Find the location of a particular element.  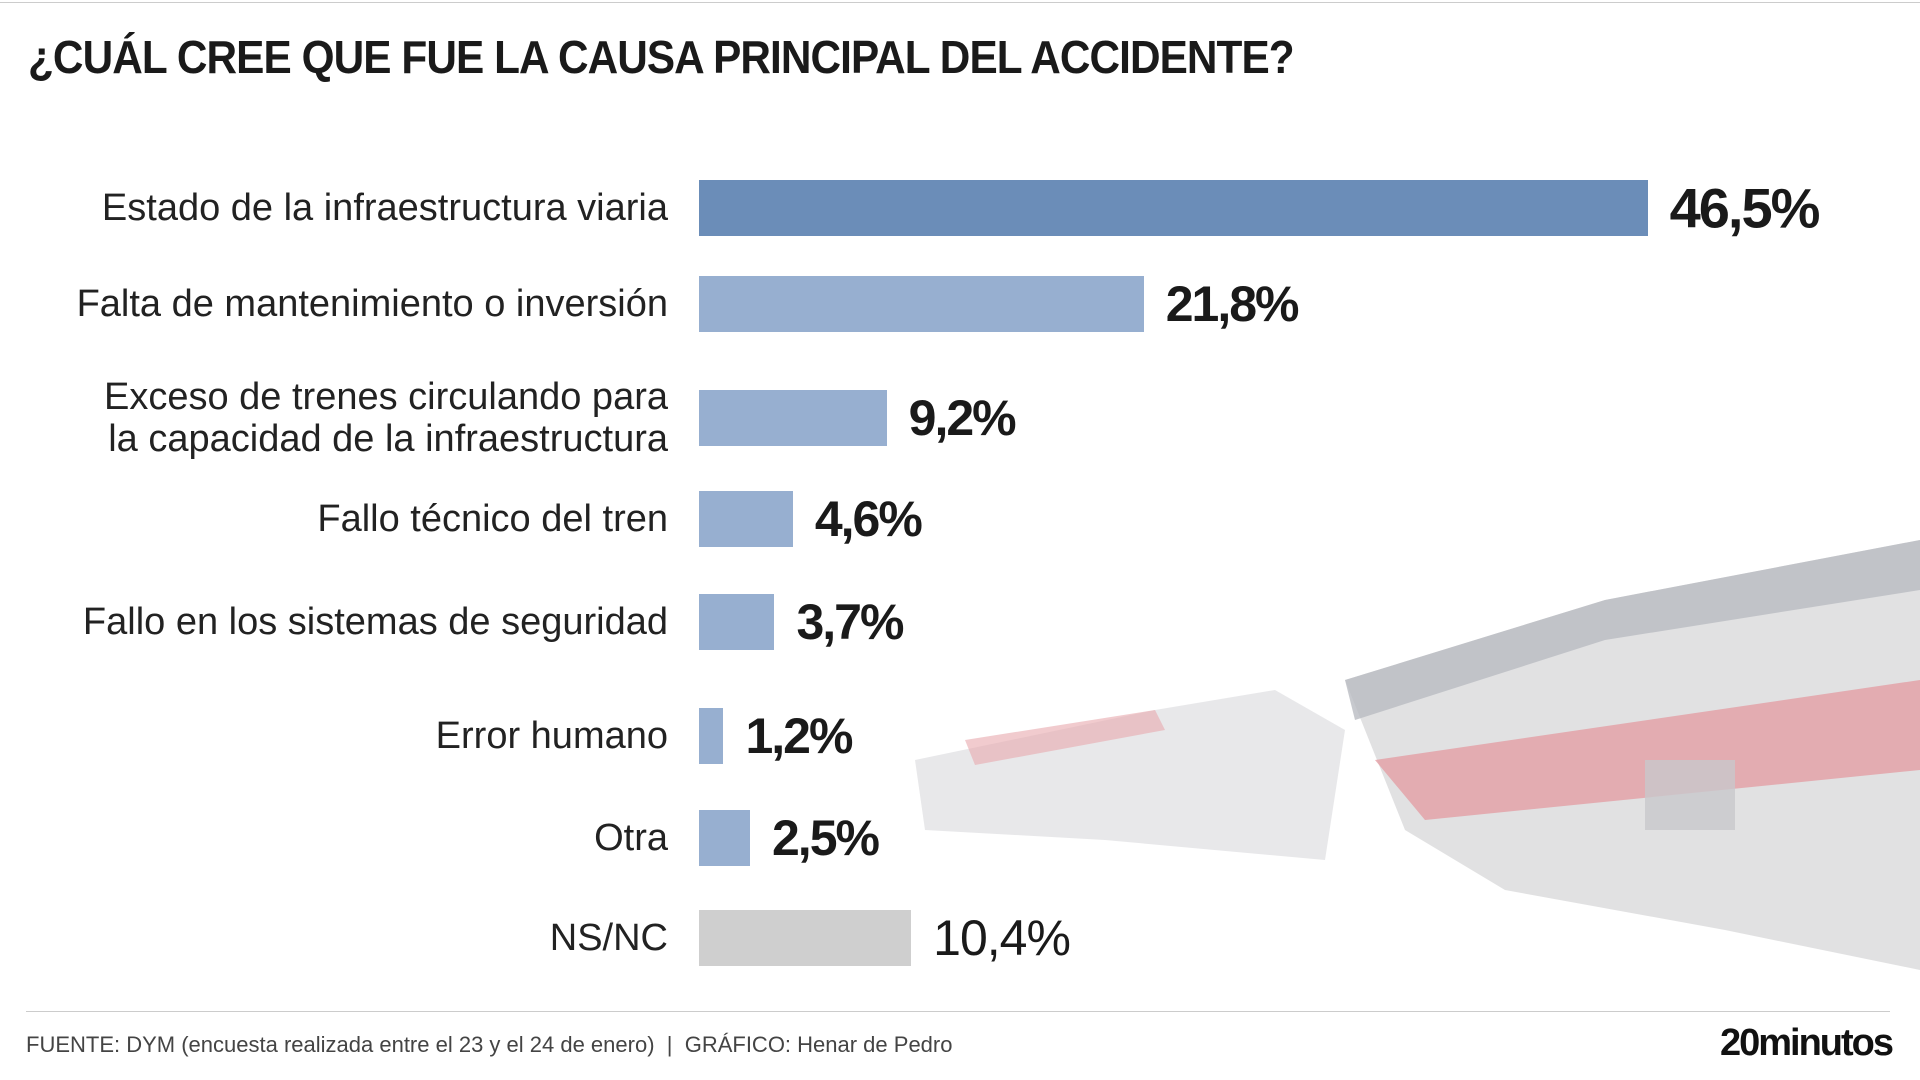

category-label: Otra is located at coordinates (631, 838).